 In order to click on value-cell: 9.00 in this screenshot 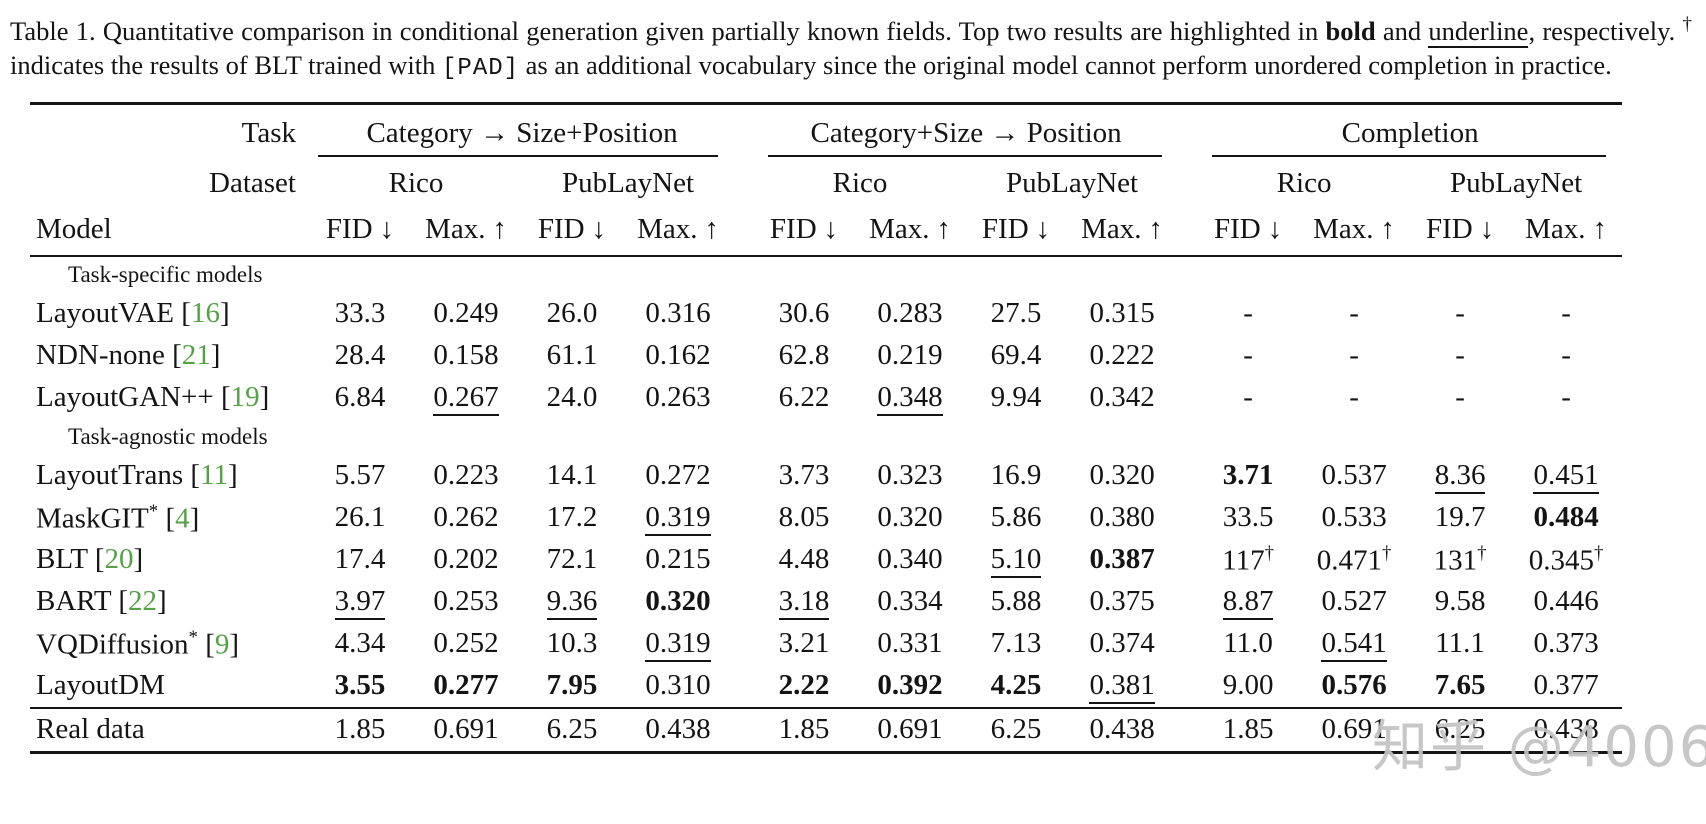, I will do `click(1248, 685)`.